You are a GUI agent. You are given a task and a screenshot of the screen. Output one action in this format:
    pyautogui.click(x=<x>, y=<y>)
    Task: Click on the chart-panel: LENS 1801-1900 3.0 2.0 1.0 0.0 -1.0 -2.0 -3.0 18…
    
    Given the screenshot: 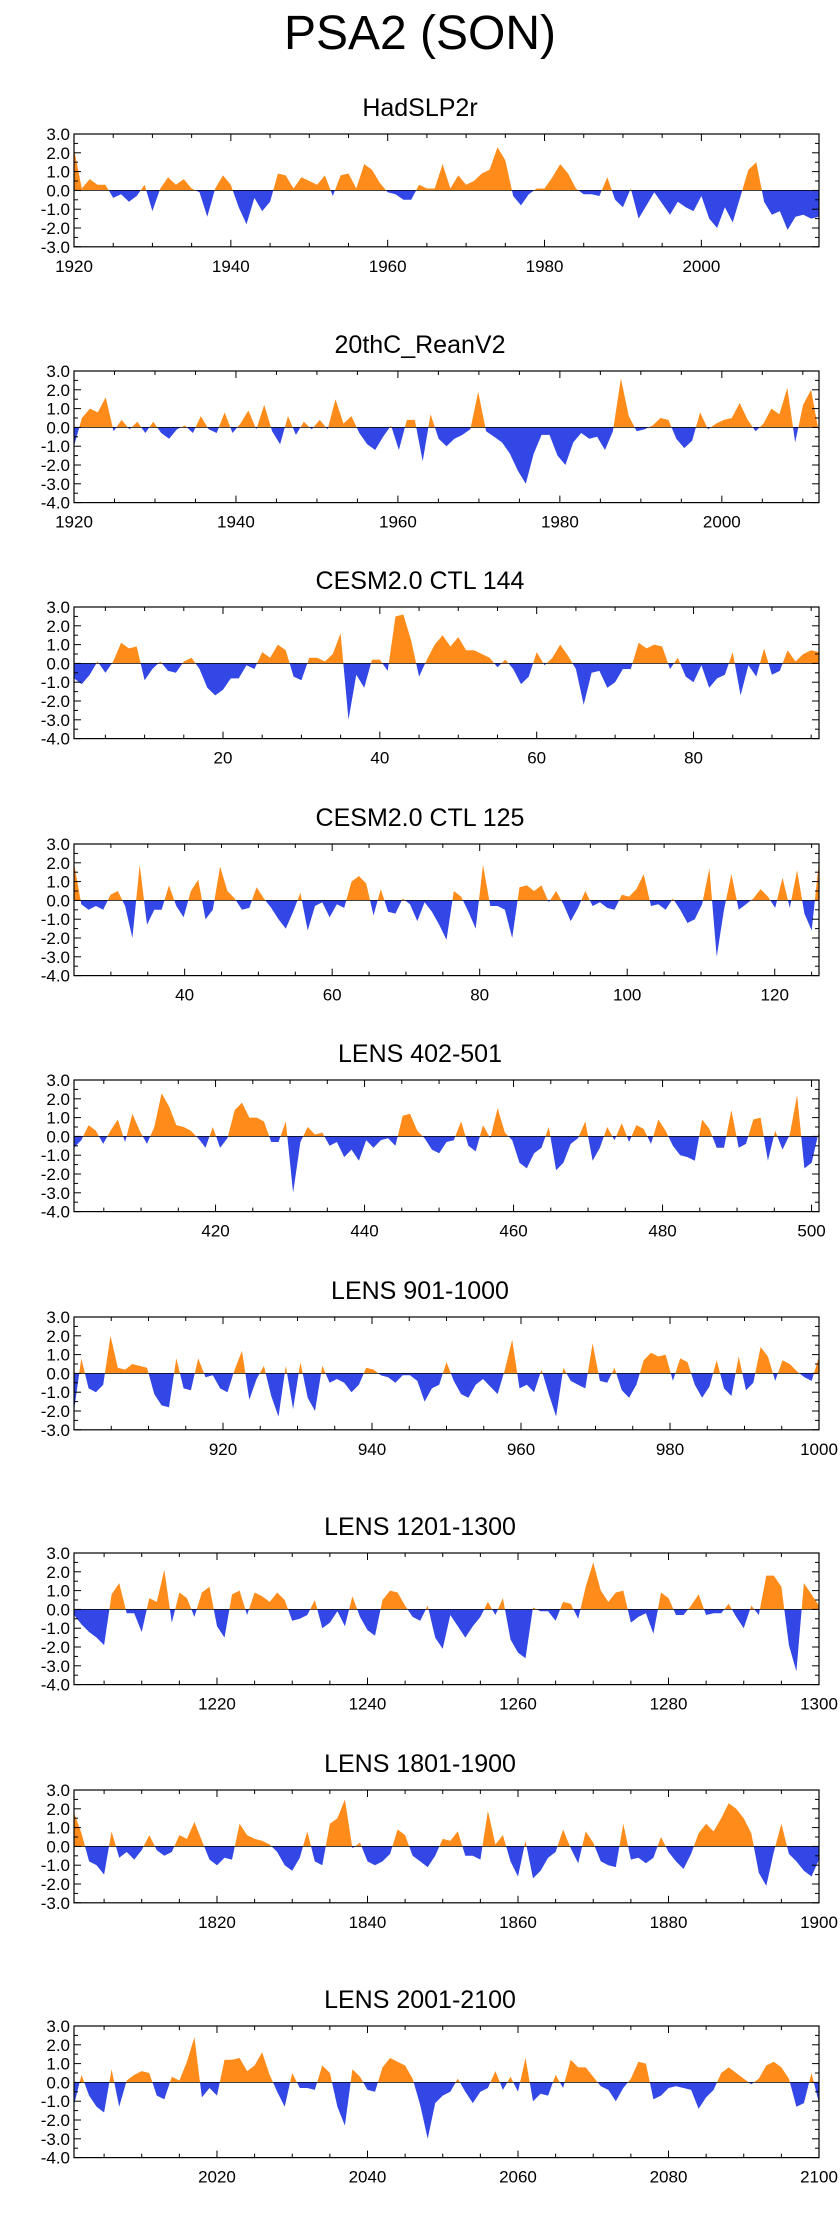 What is the action you would take?
    pyautogui.click(x=420, y=1868)
    